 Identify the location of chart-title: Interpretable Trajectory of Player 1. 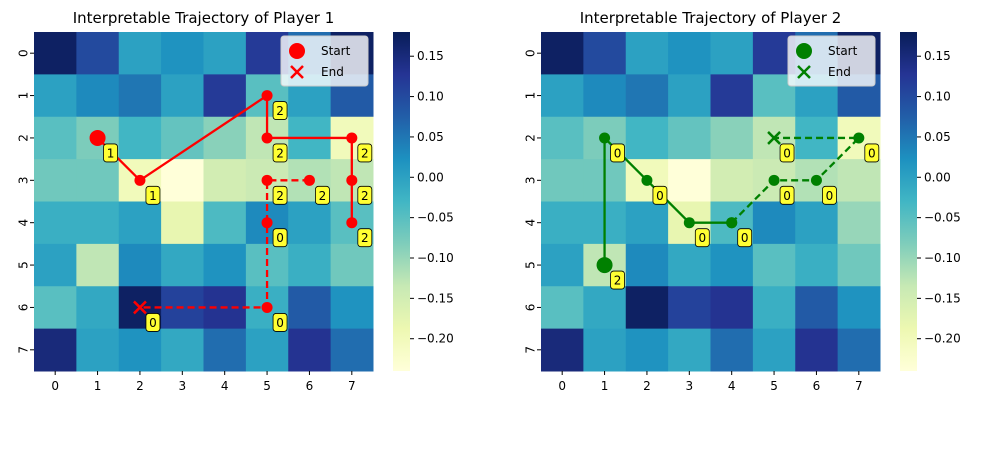
(204, 18).